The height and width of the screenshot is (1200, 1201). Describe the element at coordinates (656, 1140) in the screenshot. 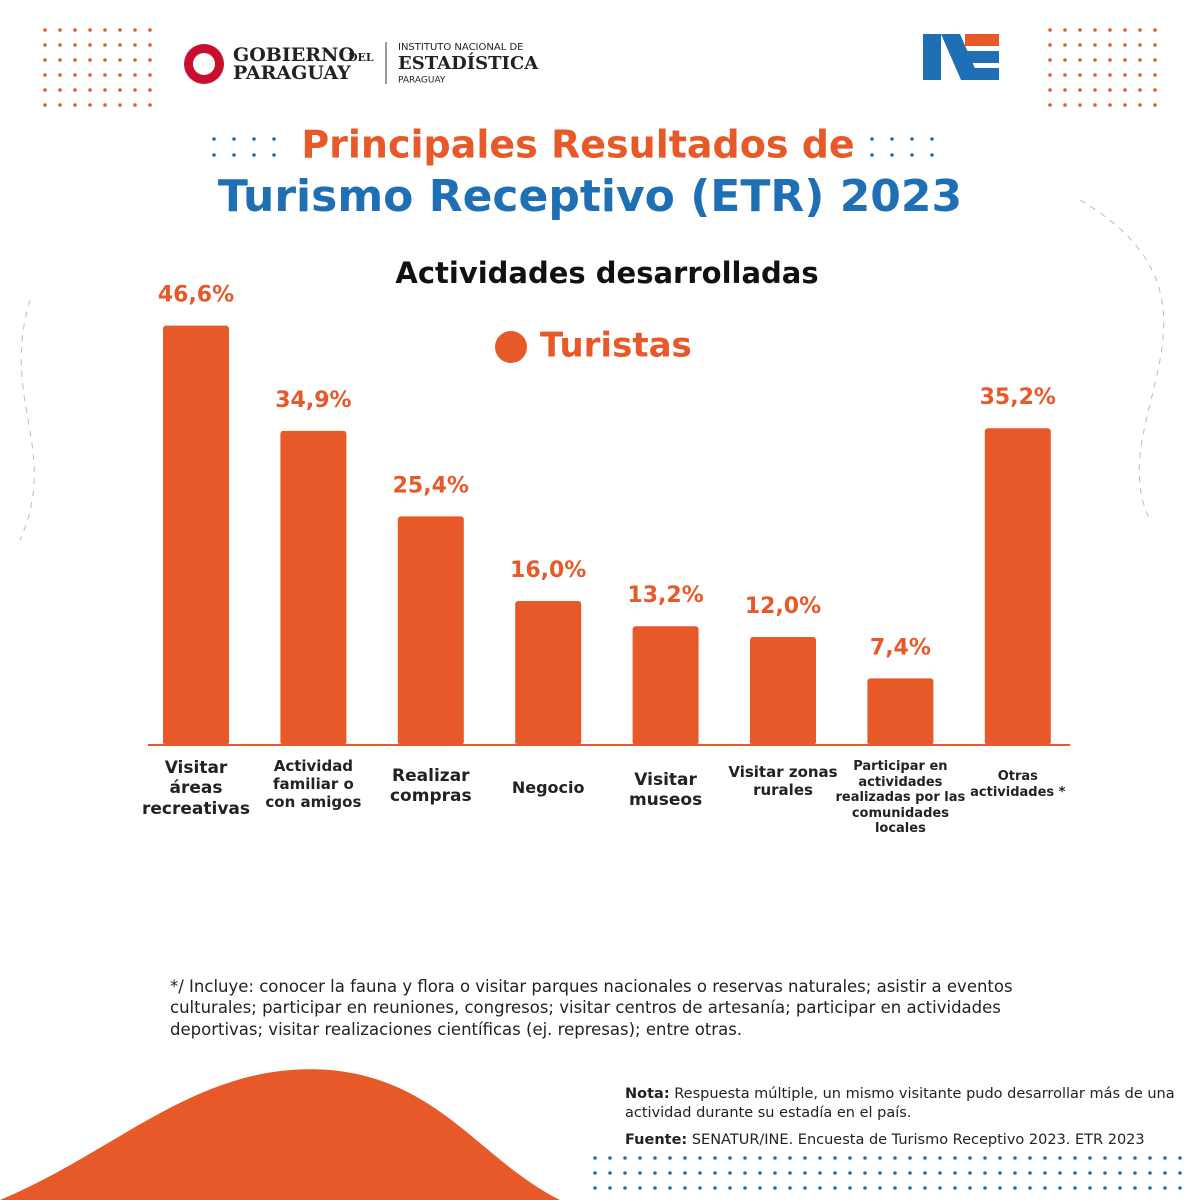

I see `source-label: Fuente:` at that location.